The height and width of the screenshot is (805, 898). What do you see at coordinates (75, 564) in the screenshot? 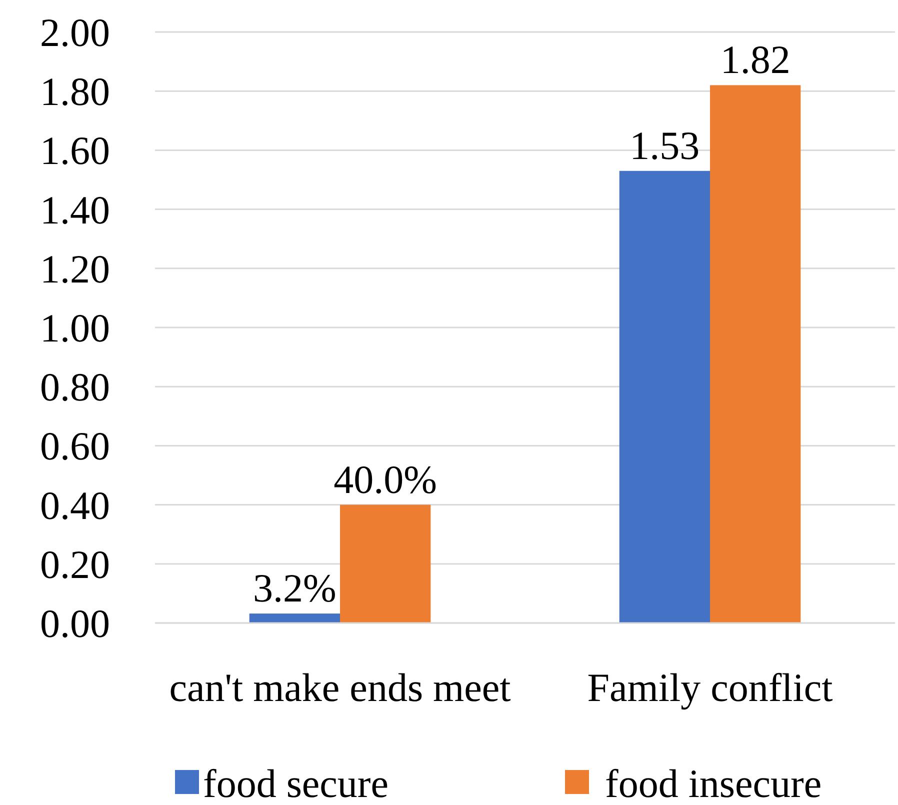
I see `text: 0.20` at bounding box center [75, 564].